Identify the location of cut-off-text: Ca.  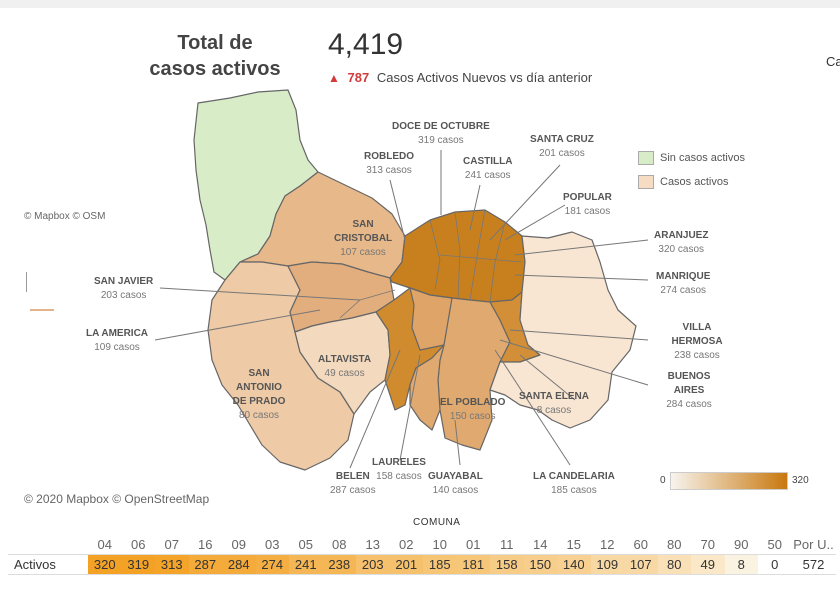
(833, 61).